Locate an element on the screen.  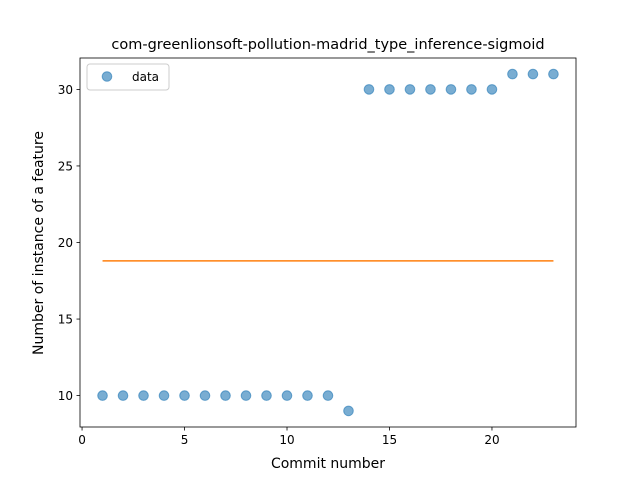
legend-marker-data is located at coordinates (107, 76).